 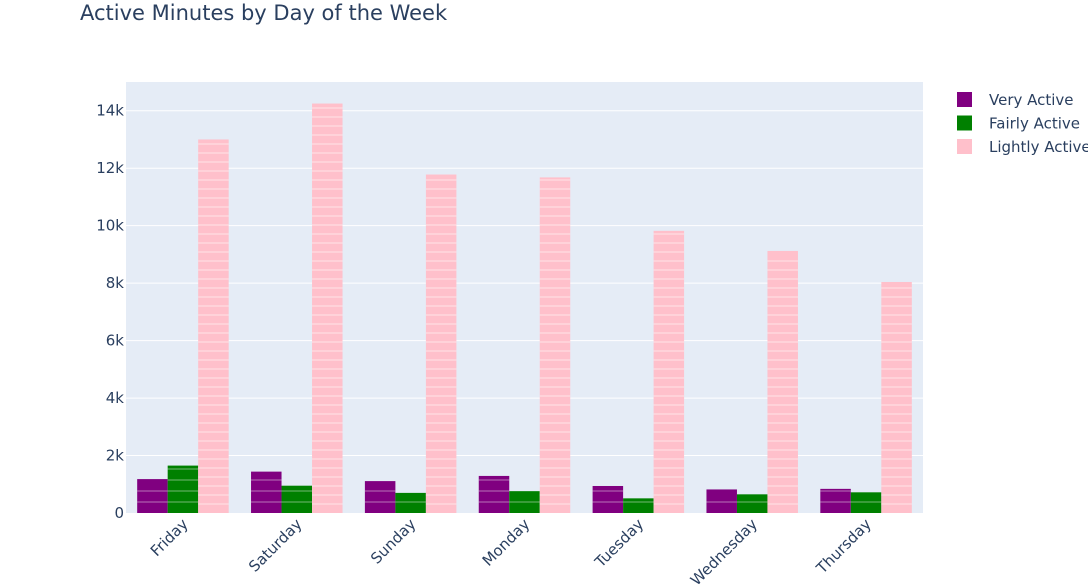 What do you see at coordinates (1038, 147) in the screenshot?
I see `legend-label: Lightly Active` at bounding box center [1038, 147].